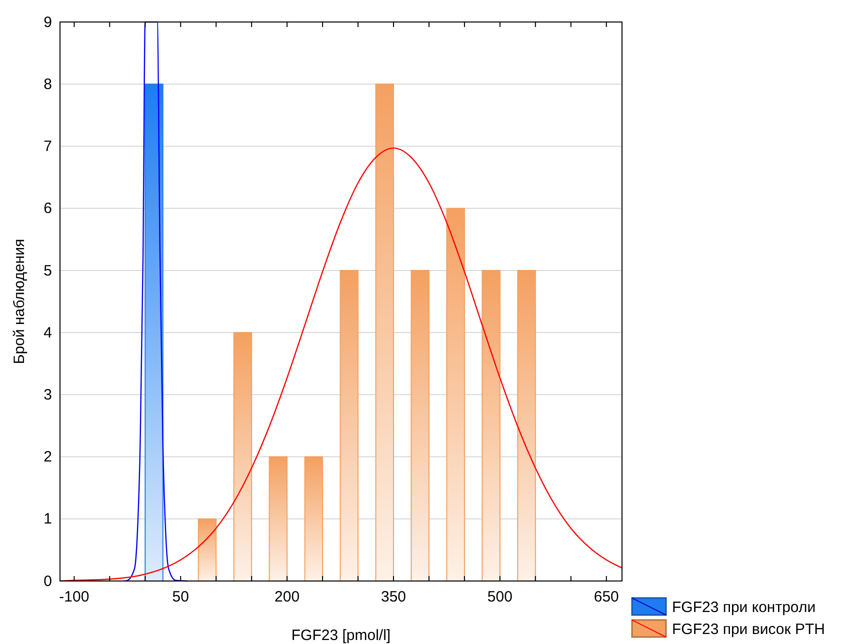 The height and width of the screenshot is (644, 857). Describe the element at coordinates (48, 271) in the screenshot. I see `y-tick-label: 5` at that location.